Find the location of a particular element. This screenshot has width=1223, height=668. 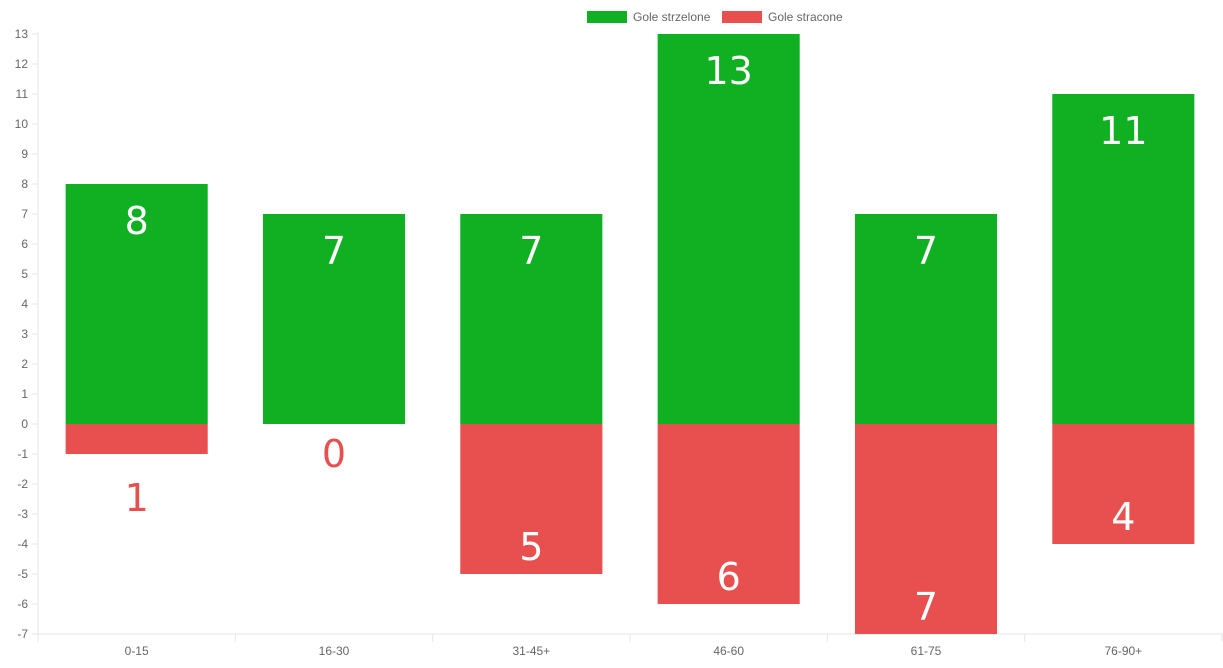

y-tick-label: 0 is located at coordinates (24, 424).